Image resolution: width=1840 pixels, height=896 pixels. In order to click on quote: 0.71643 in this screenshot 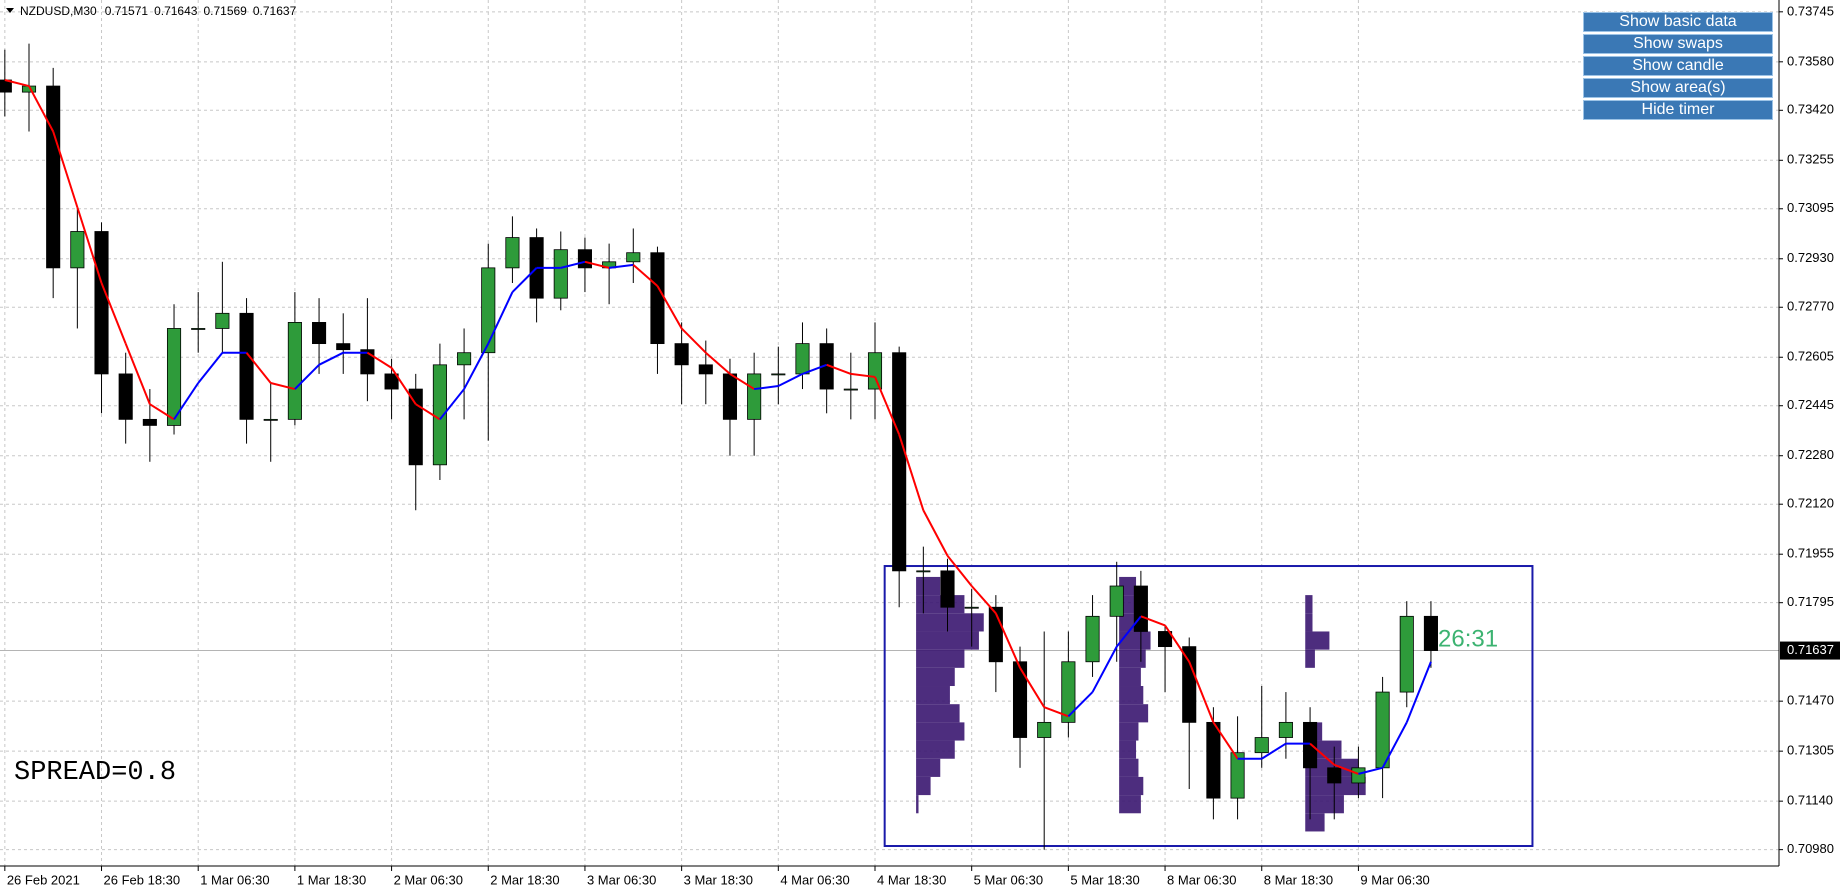, I will do `click(176, 11)`.